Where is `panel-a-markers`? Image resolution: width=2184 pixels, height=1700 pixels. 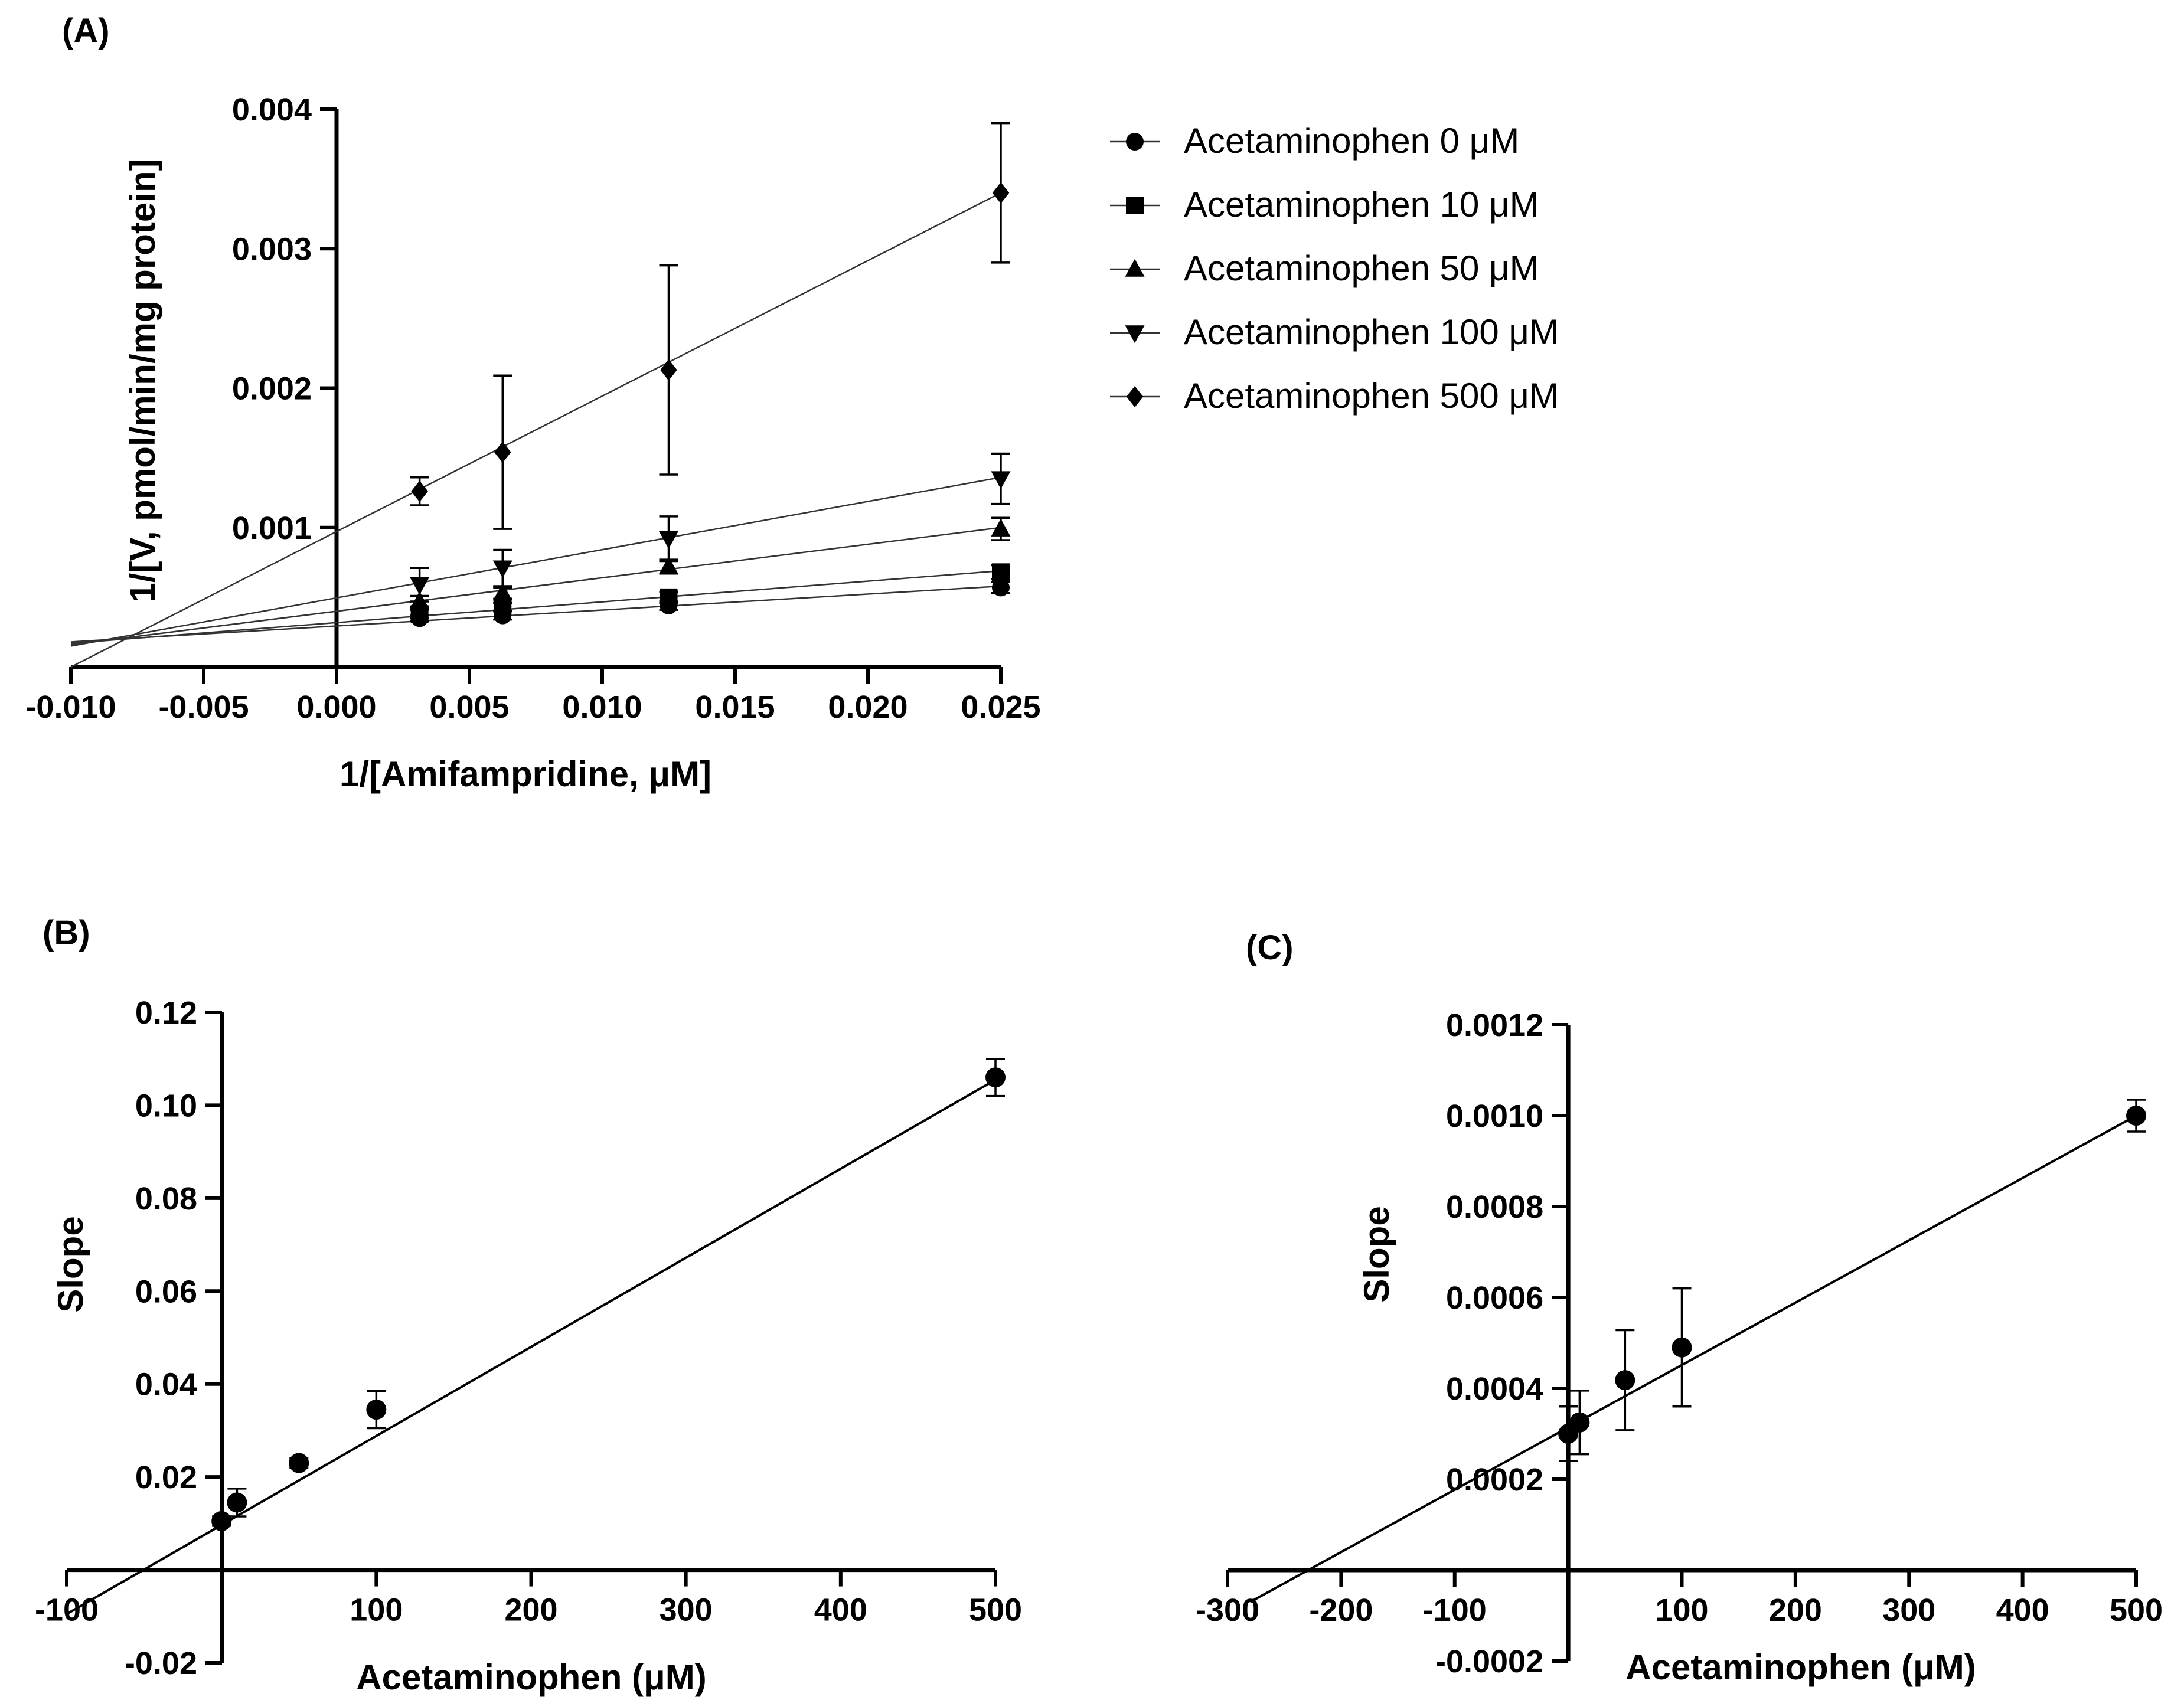 panel-a-markers is located at coordinates (710, 404).